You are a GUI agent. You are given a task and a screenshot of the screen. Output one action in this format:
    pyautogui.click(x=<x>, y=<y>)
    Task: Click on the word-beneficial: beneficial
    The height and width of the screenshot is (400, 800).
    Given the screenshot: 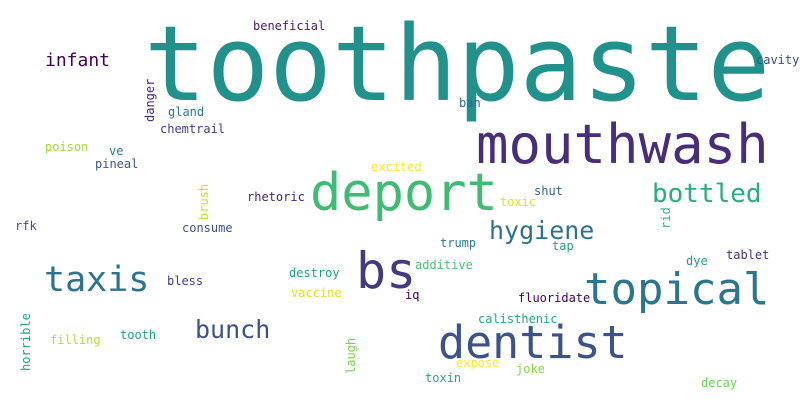 What is the action you would take?
    pyautogui.click(x=289, y=26)
    